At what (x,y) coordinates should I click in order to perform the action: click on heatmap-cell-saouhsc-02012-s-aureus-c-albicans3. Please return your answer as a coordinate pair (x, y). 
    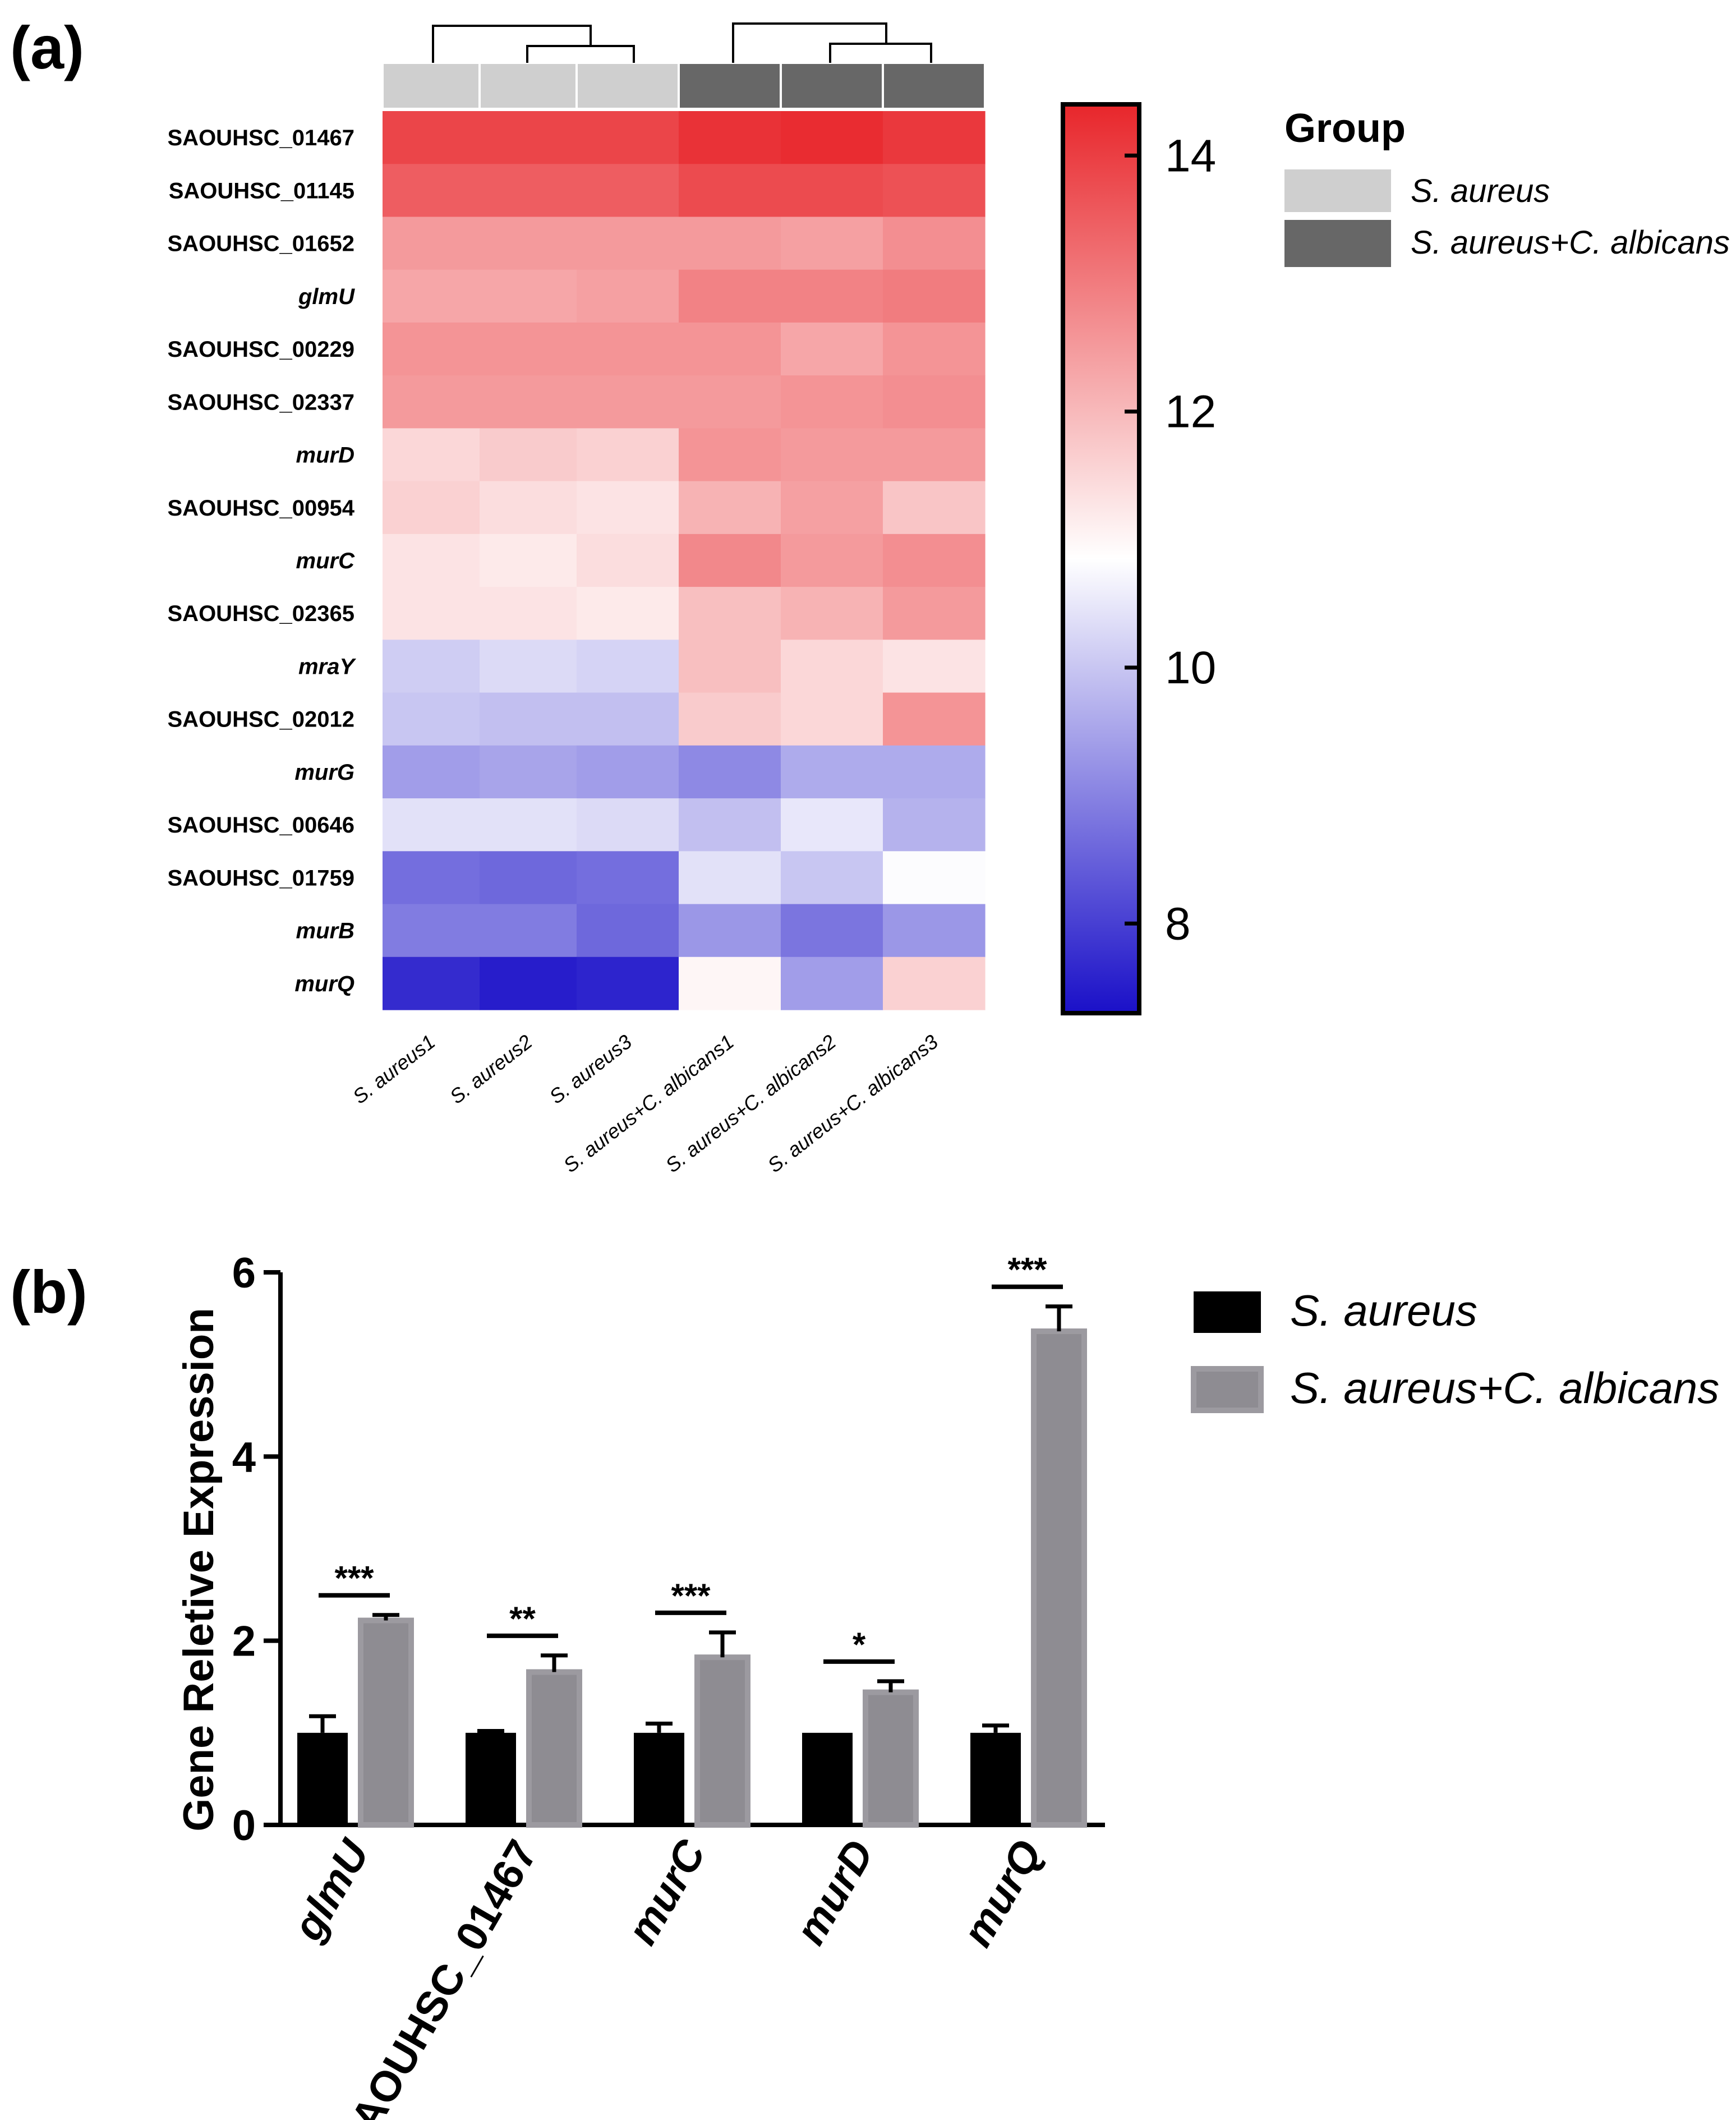
    Looking at the image, I should click on (934, 719).